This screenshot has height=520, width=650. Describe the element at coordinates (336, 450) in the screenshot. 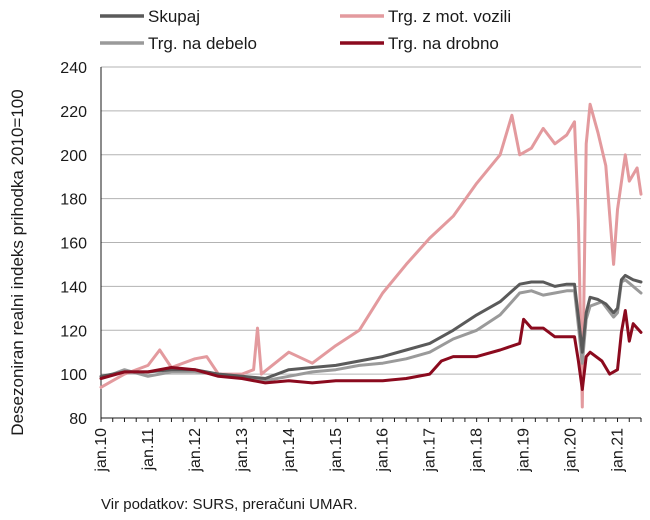

I see `x-tick-label: jan.15` at that location.